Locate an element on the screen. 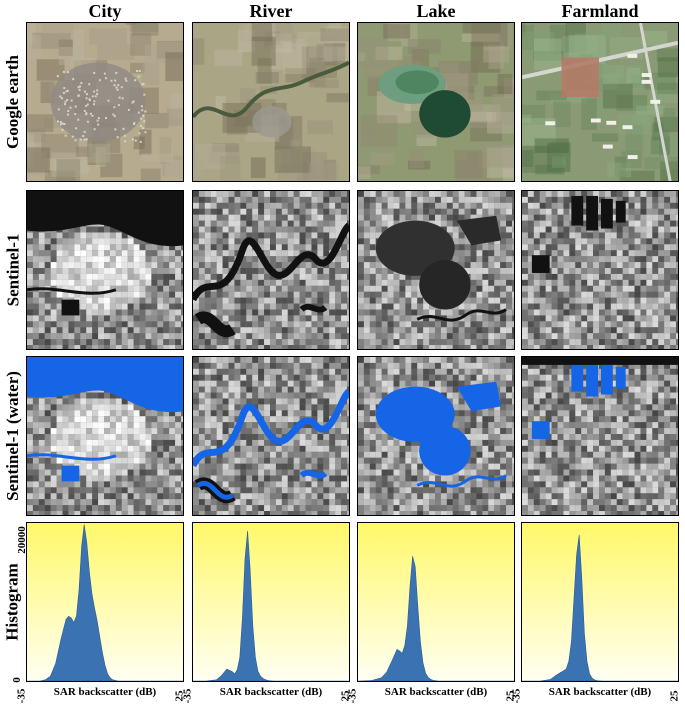 This screenshot has height=709, width=685. row-title-label: Sentinel-1 is located at coordinates (13, 270).